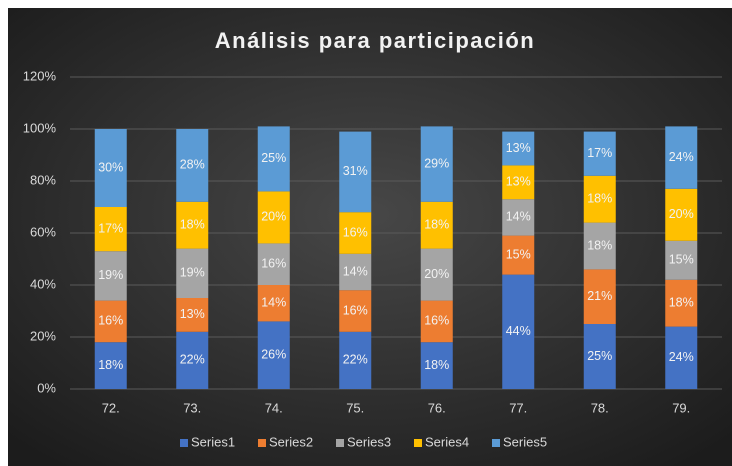 This screenshot has width=732, height=466. I want to click on legend-label: Series4, so click(447, 441).